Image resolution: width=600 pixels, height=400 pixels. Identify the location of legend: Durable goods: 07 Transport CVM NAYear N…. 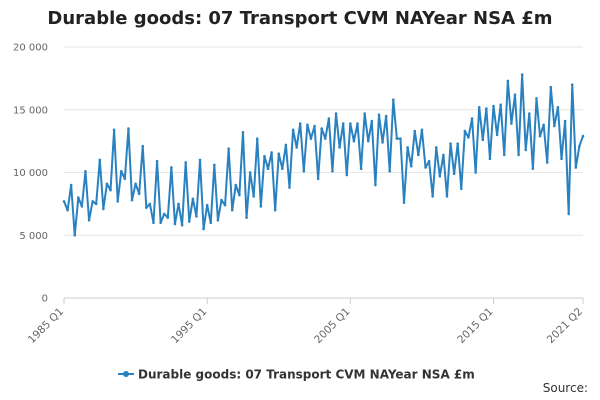
(296, 375).